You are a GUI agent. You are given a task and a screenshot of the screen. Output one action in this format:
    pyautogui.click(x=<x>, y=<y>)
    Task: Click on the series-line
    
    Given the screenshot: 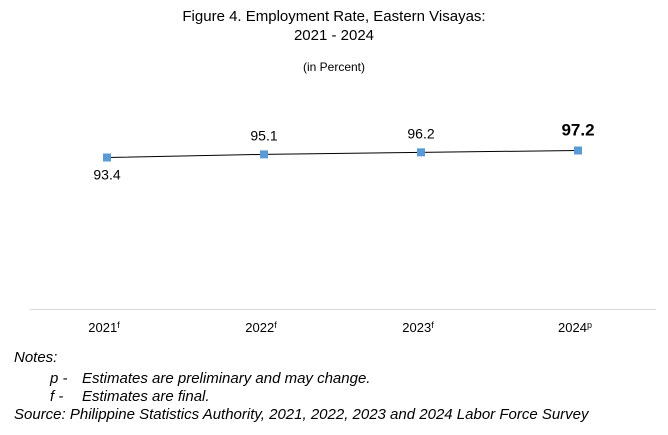 What is the action you would take?
    pyautogui.click(x=342, y=154)
    